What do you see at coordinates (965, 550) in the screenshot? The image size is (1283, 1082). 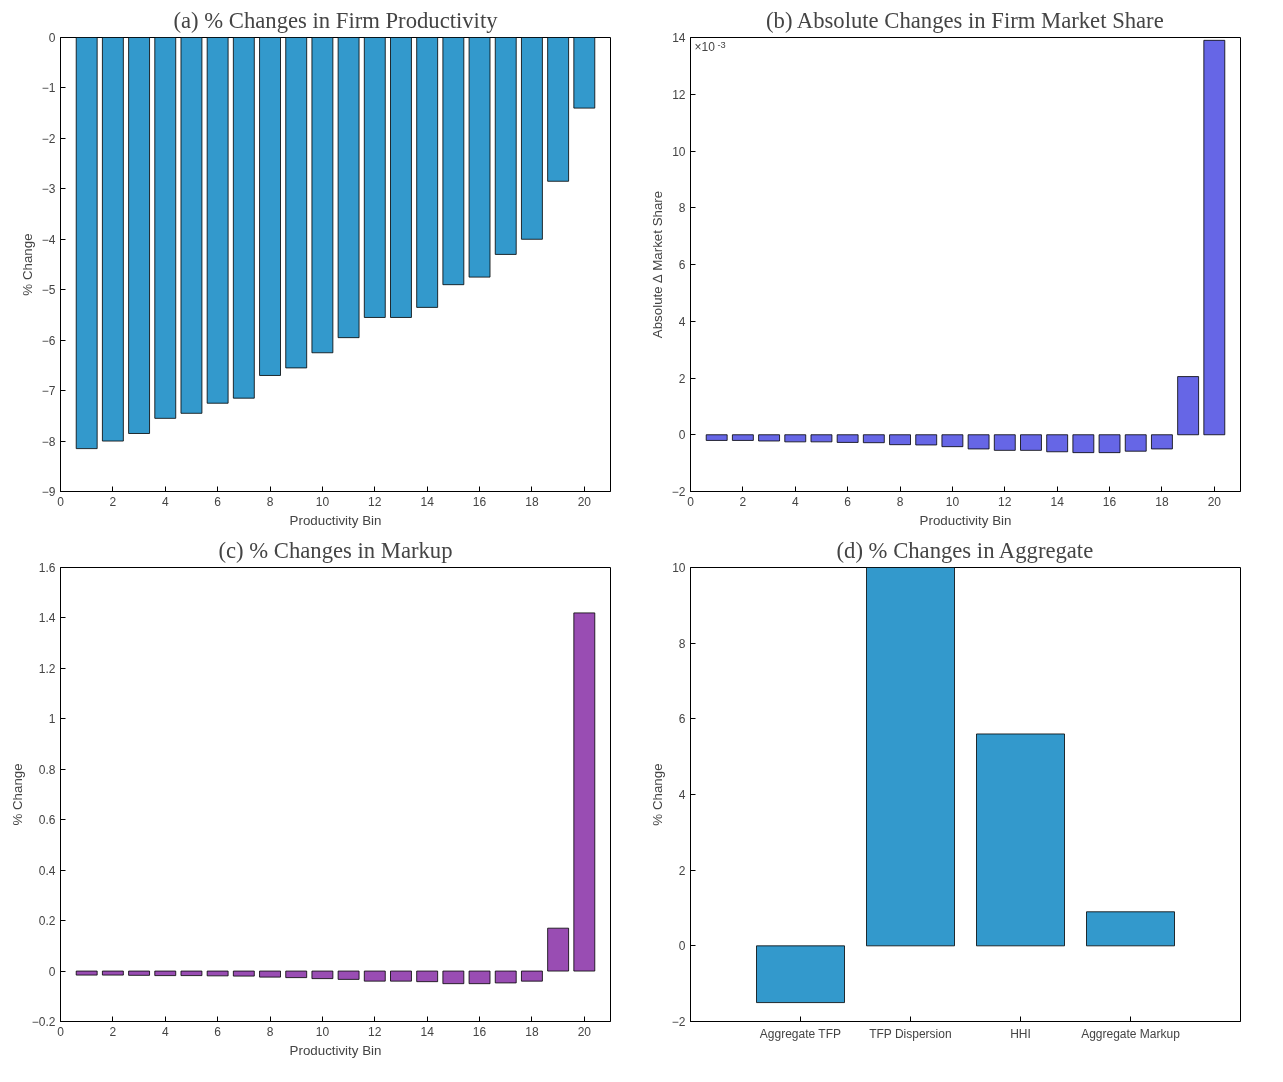 I see `chart-title: (d) % Changes in Aggregate` at bounding box center [965, 550].